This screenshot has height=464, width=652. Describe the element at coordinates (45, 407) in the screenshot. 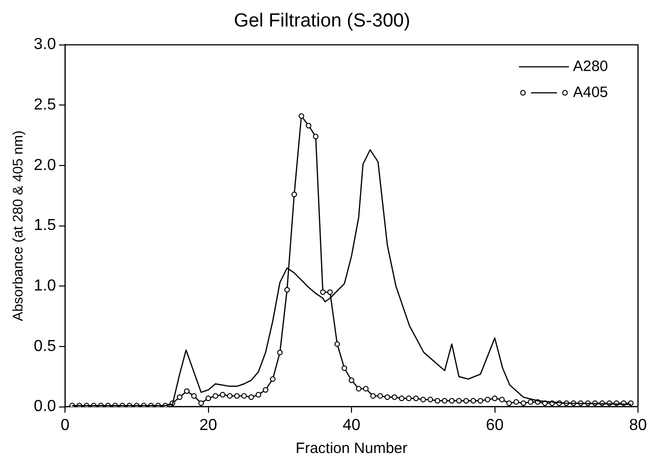

I see `y-tick-label: 0.0` at that location.